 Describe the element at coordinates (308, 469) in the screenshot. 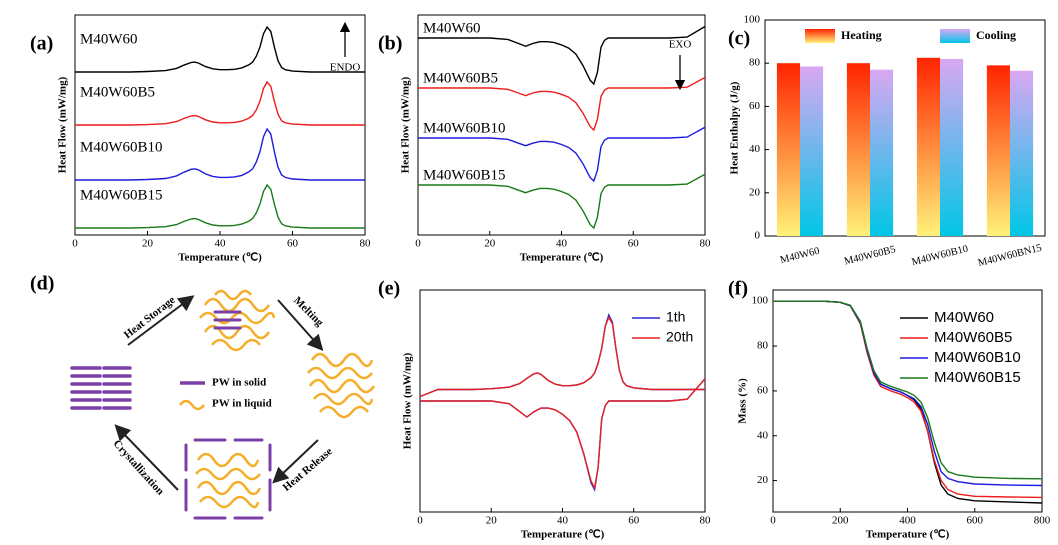

I see `step-label: Heat Release` at that location.